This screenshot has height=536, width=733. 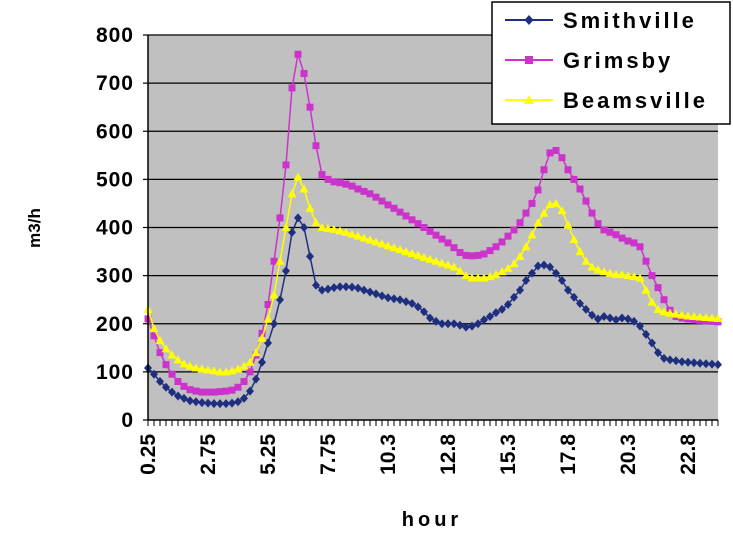 What do you see at coordinates (127, 420) in the screenshot?
I see `y-tick-label: 0` at bounding box center [127, 420].